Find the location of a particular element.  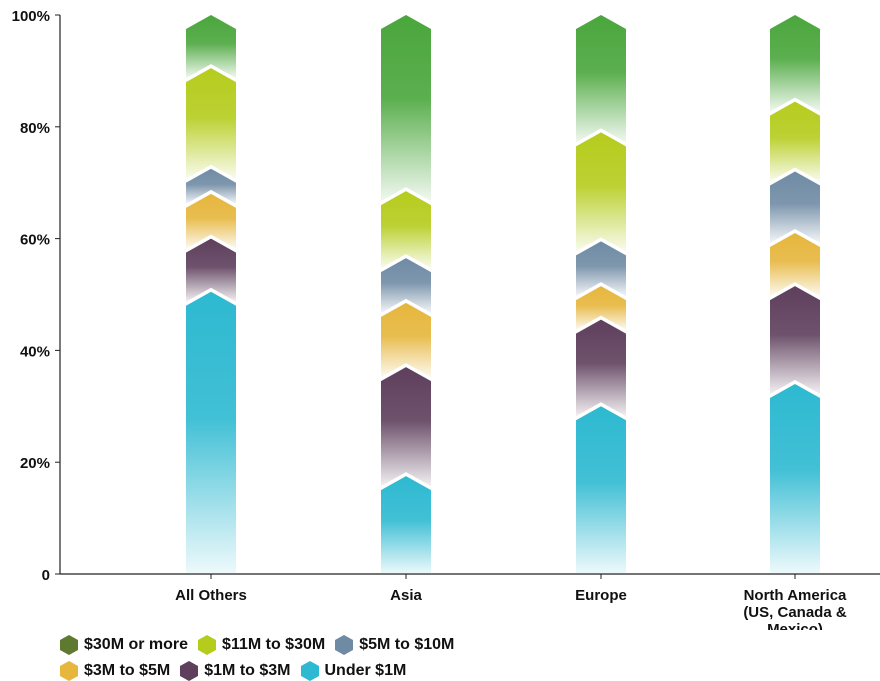

x-tick-label: Europe is located at coordinates (601, 595).